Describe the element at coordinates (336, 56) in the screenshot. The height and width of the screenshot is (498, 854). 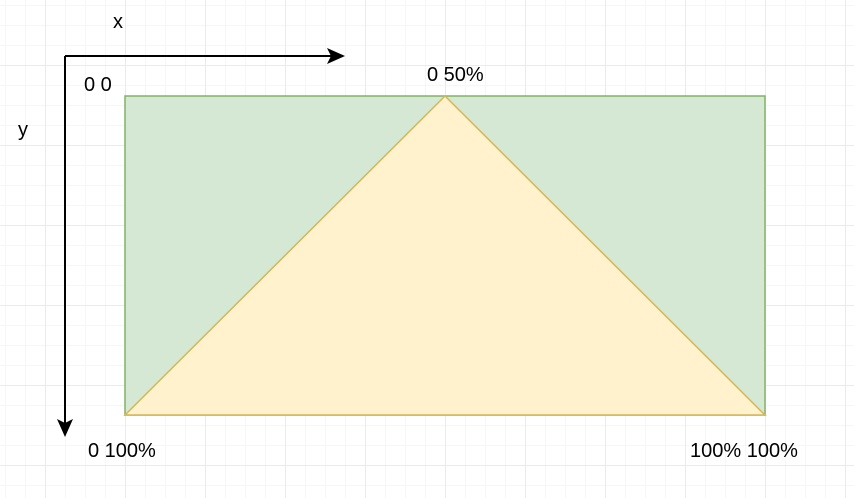
I see `x-axis-arrowhead` at that location.